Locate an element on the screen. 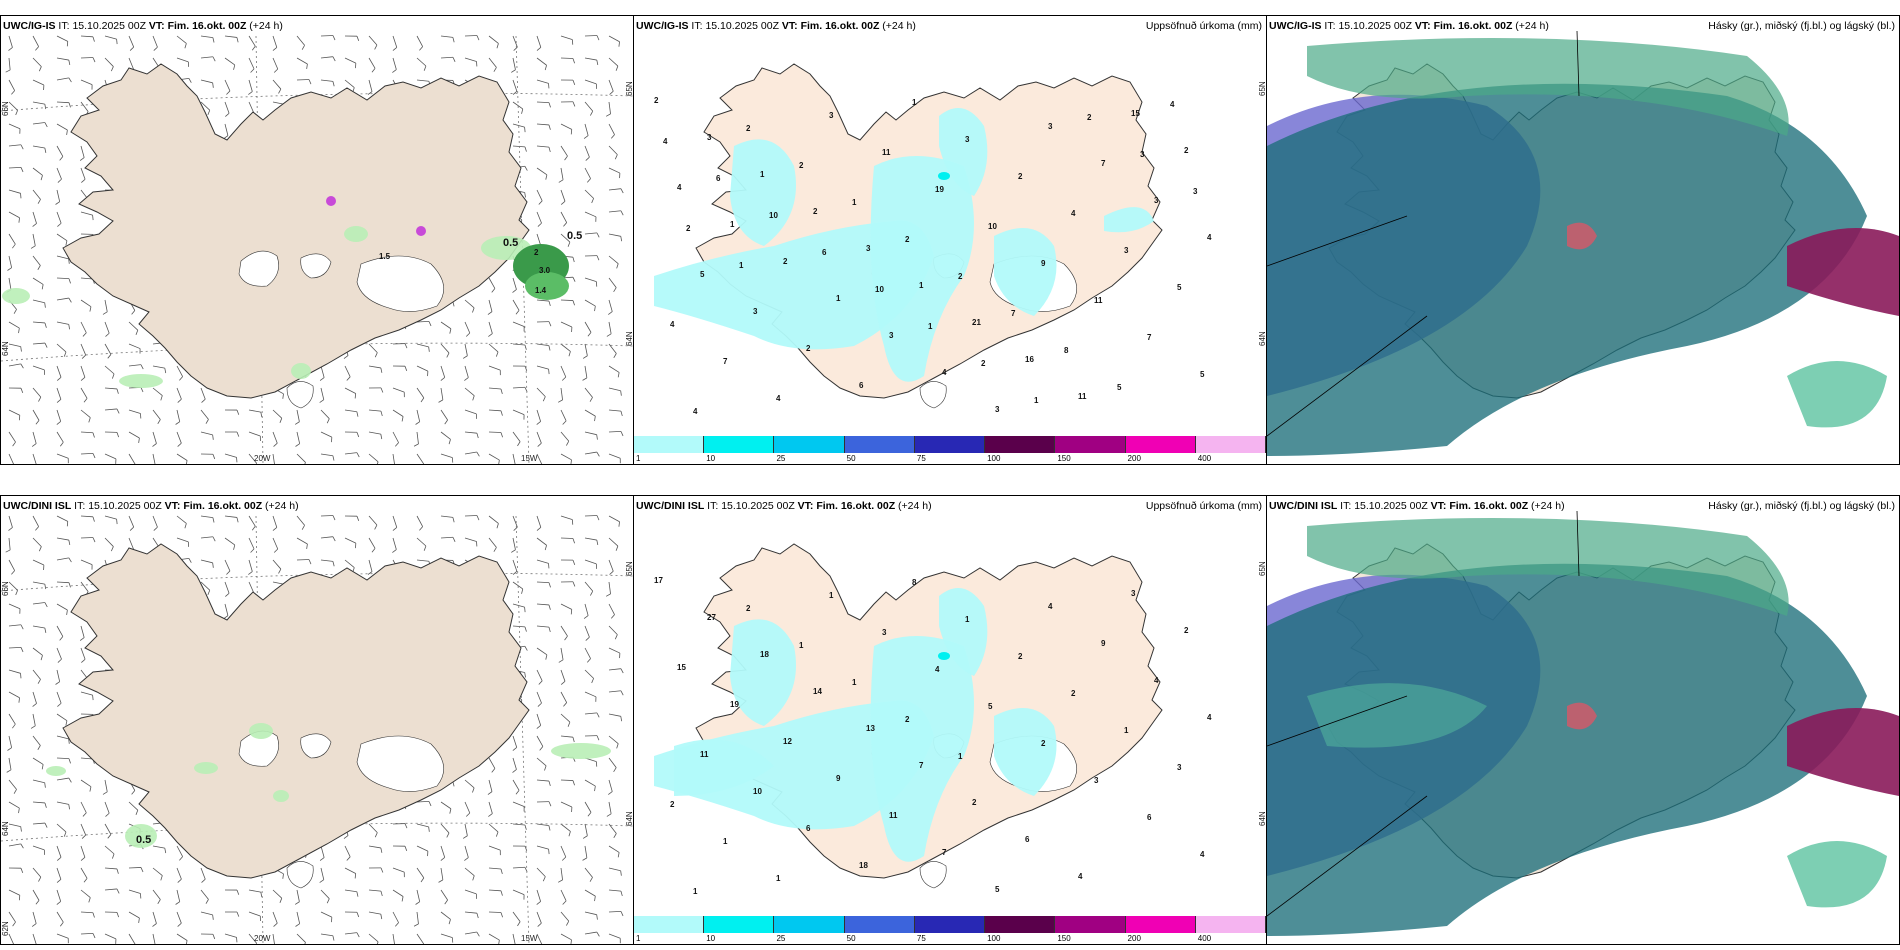 The height and width of the screenshot is (950, 1900). colorbar-tick: 150 is located at coordinates (1064, 458).